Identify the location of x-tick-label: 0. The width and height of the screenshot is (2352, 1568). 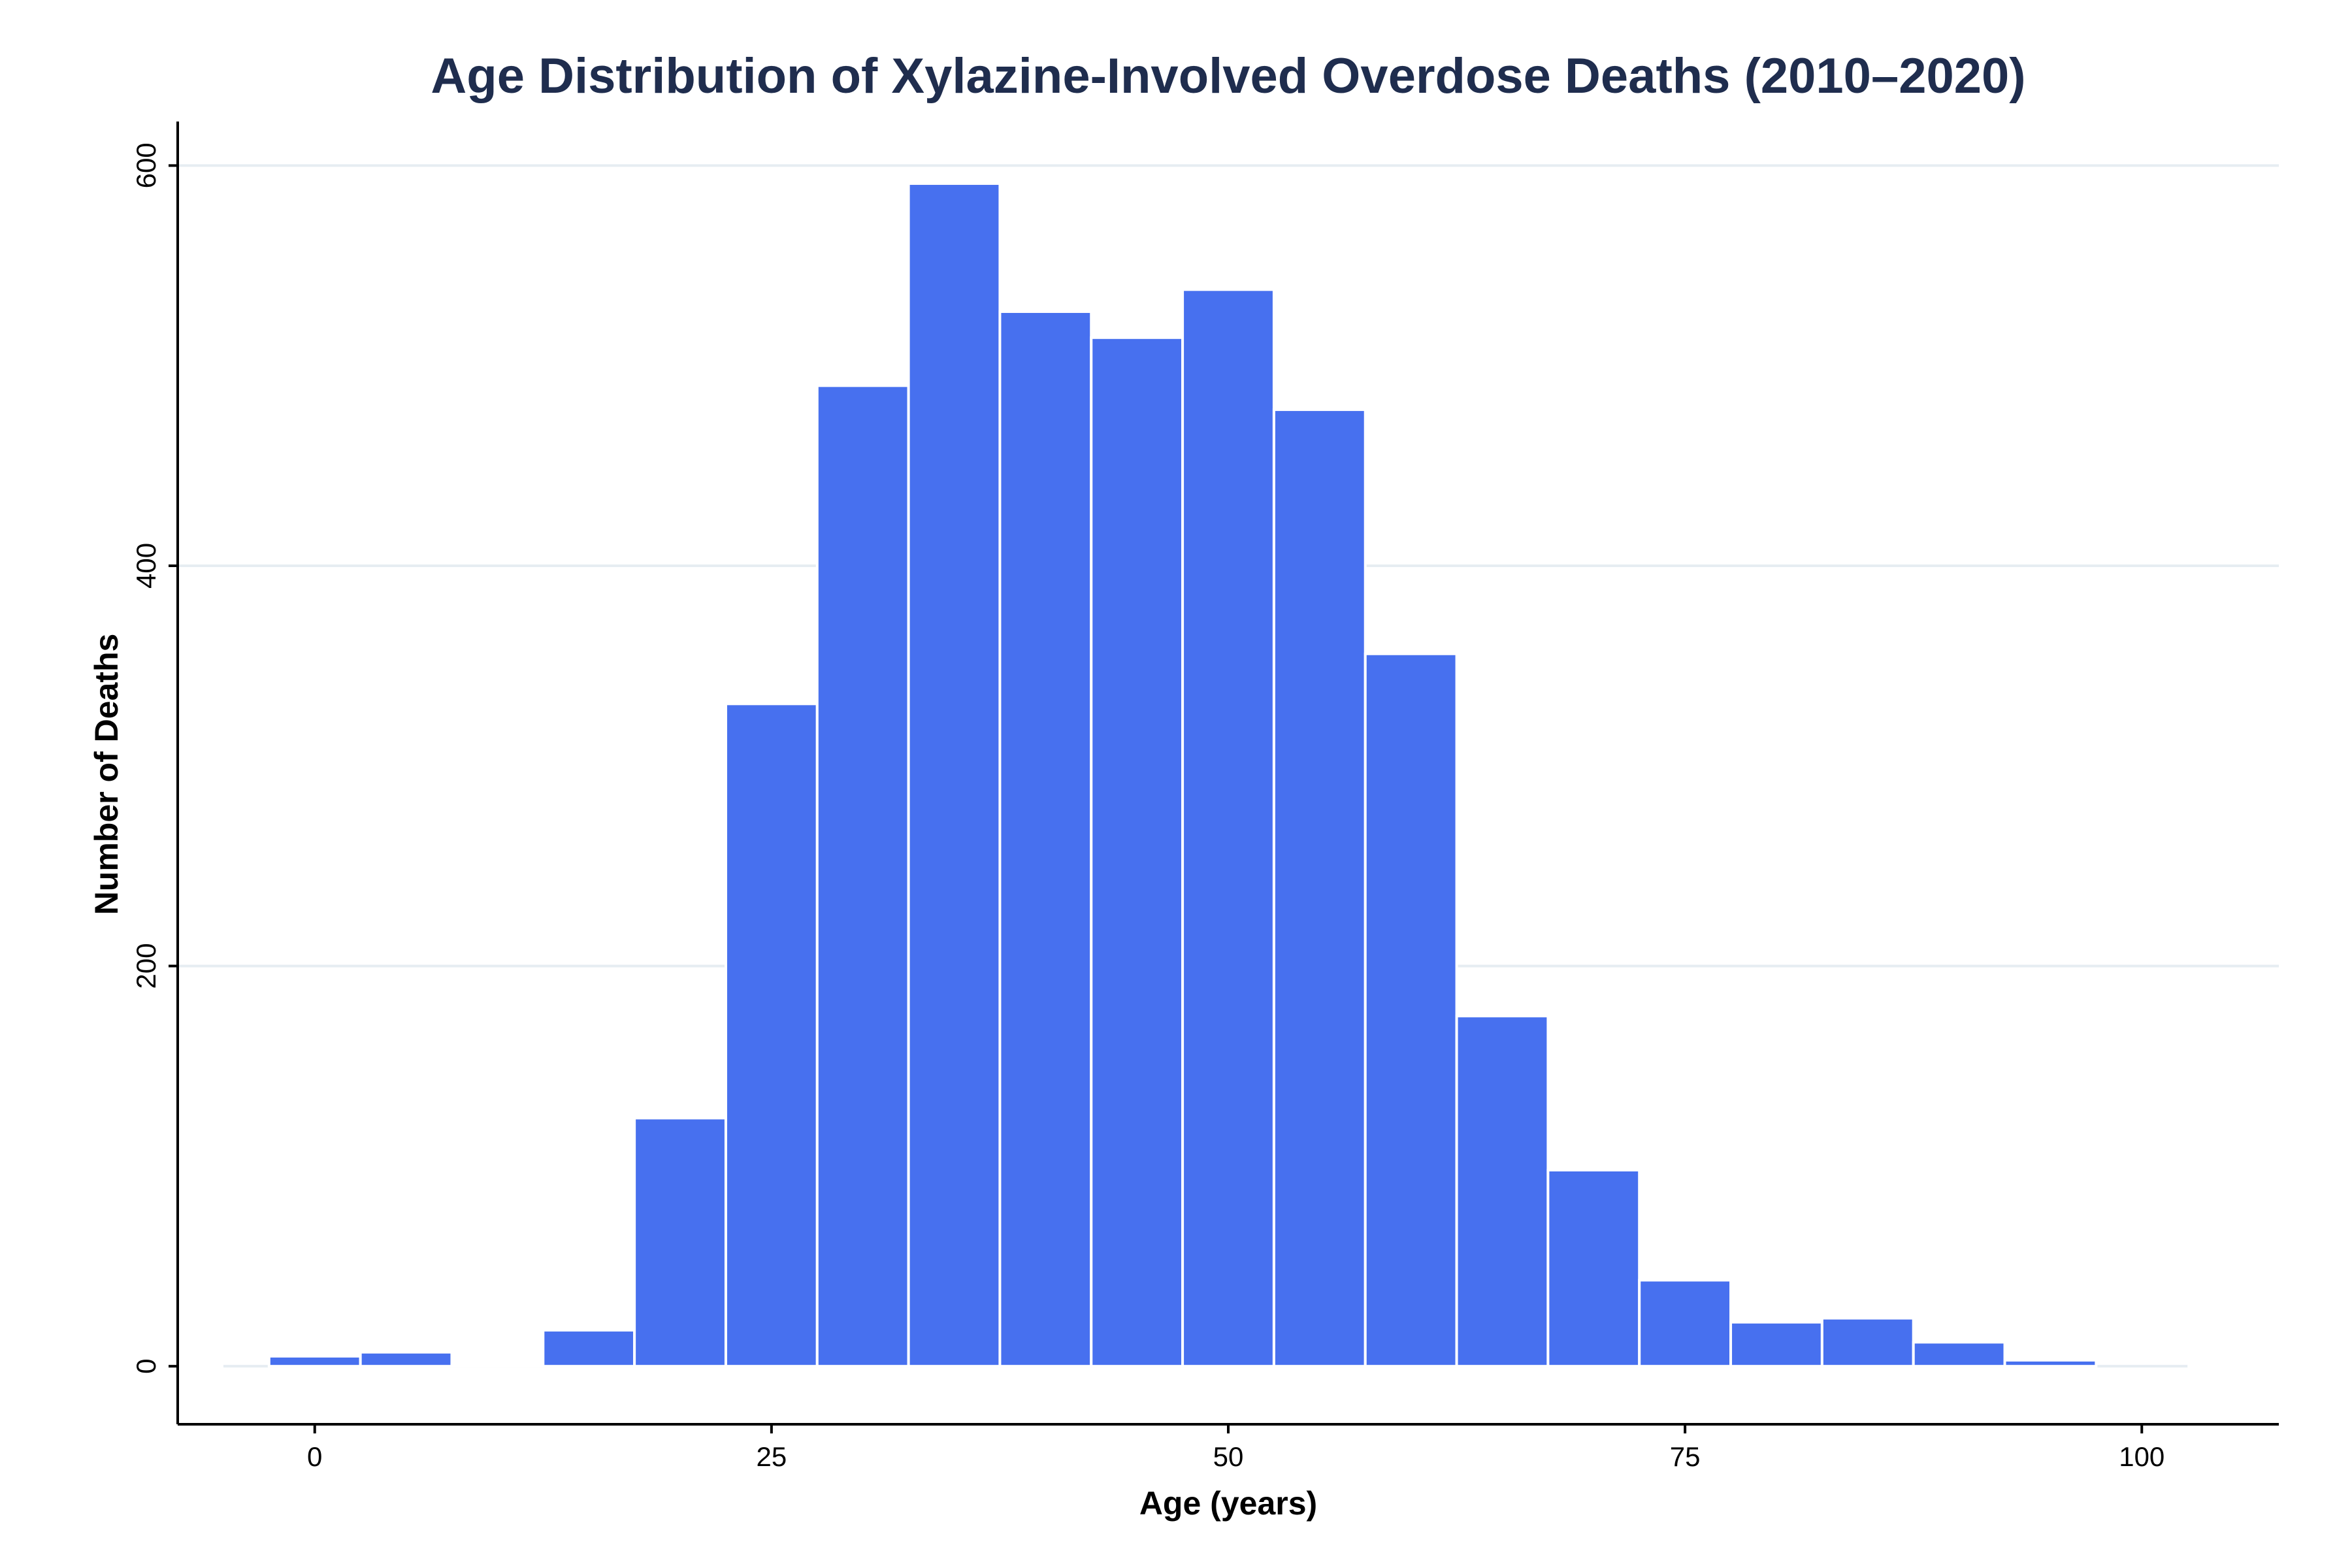
(314, 1456).